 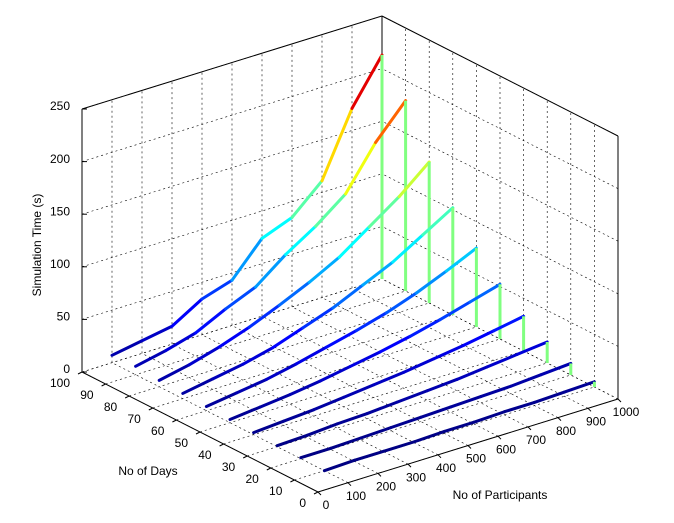 What do you see at coordinates (506, 449) in the screenshot?
I see `x-tick-label: 600` at bounding box center [506, 449].